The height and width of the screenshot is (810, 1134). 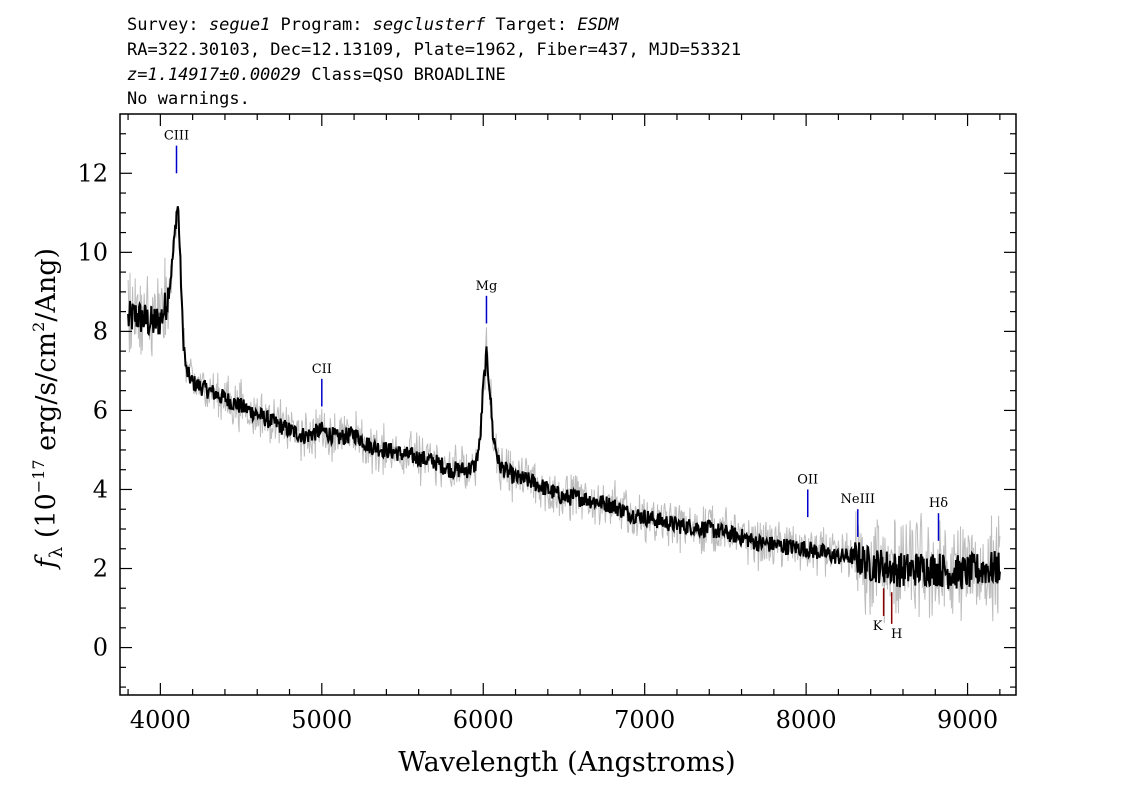 I want to click on line-marker-label: Hδ, so click(x=938, y=503).